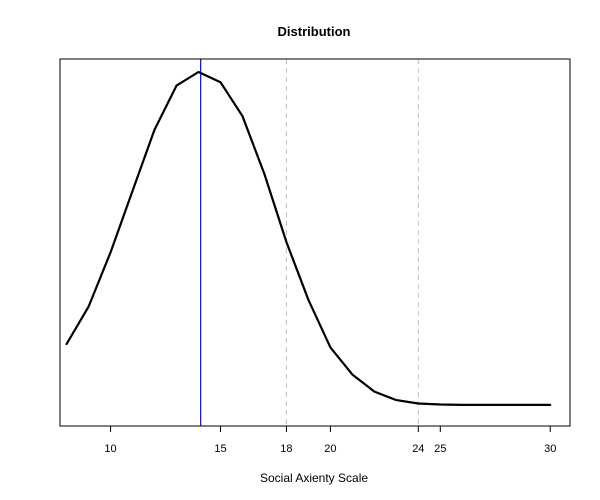 Image resolution: width=600 pixels, height=500 pixels. I want to click on chart-title: Distribution, so click(314, 31).